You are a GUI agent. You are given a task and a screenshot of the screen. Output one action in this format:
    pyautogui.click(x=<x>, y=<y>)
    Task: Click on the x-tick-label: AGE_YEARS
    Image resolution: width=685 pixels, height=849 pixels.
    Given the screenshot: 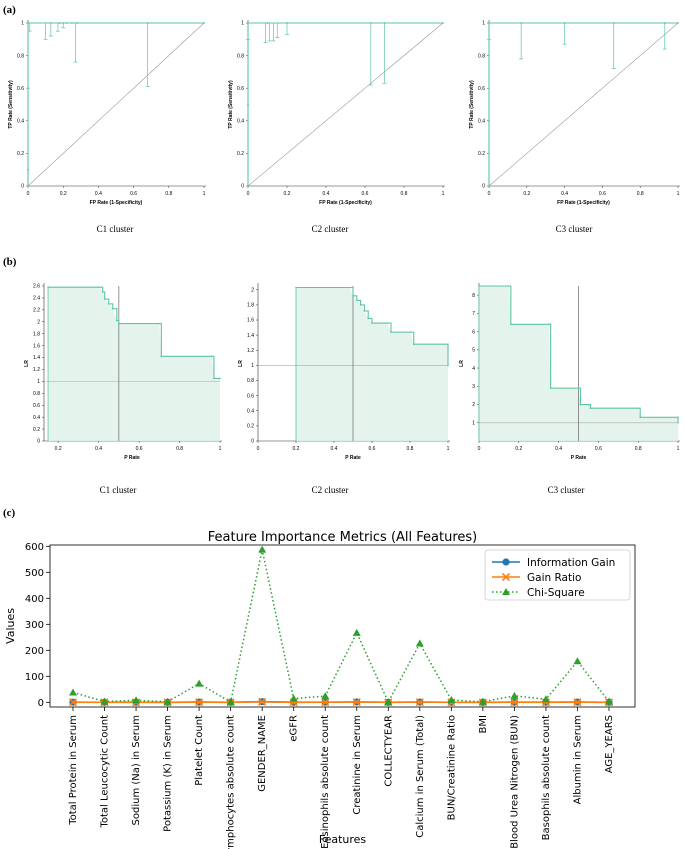 What is the action you would take?
    pyautogui.click(x=609, y=744)
    